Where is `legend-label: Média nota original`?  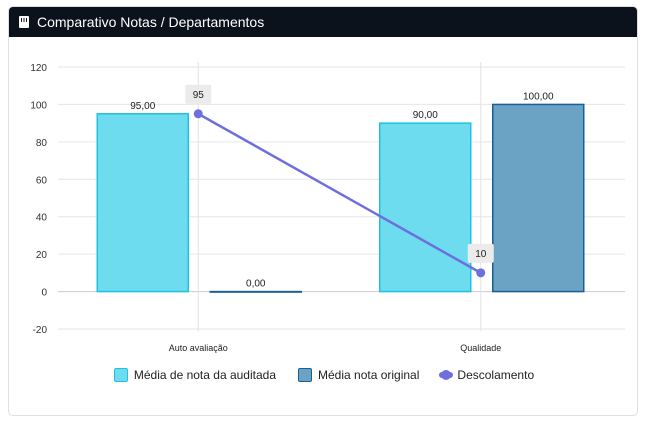
legend-label: Média nota original is located at coordinates (369, 375).